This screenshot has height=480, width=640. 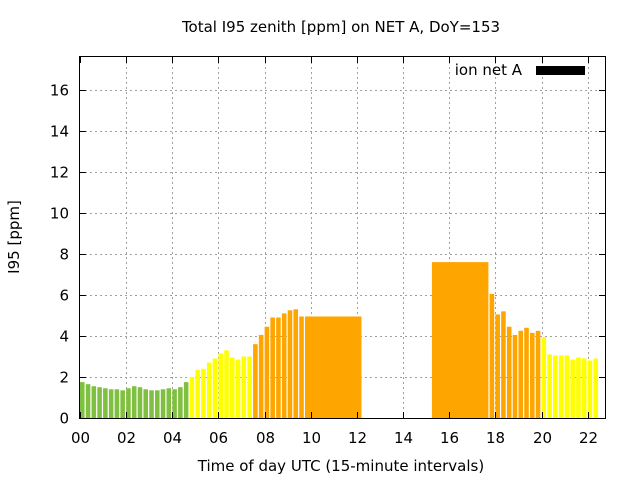 I want to click on x-tick-label: 00, so click(x=80, y=438).